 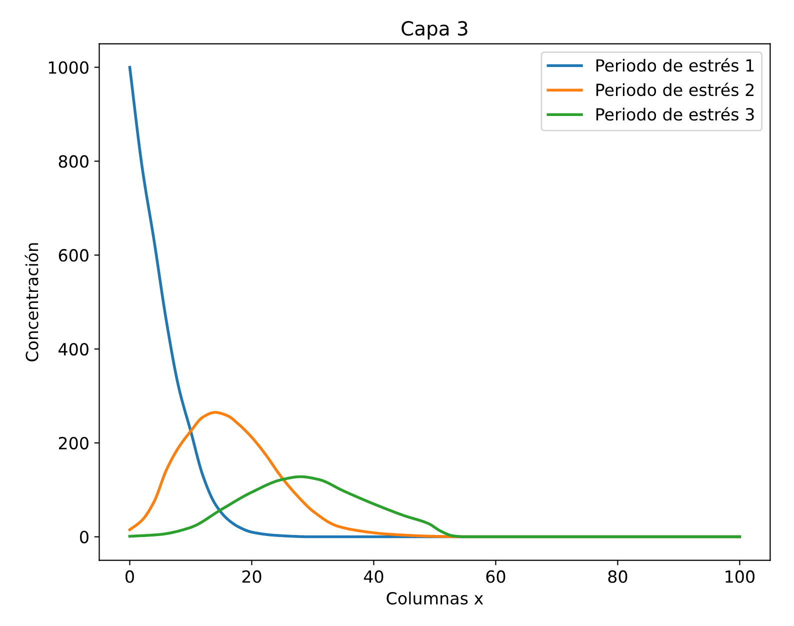 What do you see at coordinates (73, 255) in the screenshot?
I see `y-tick-label: 600` at bounding box center [73, 255].